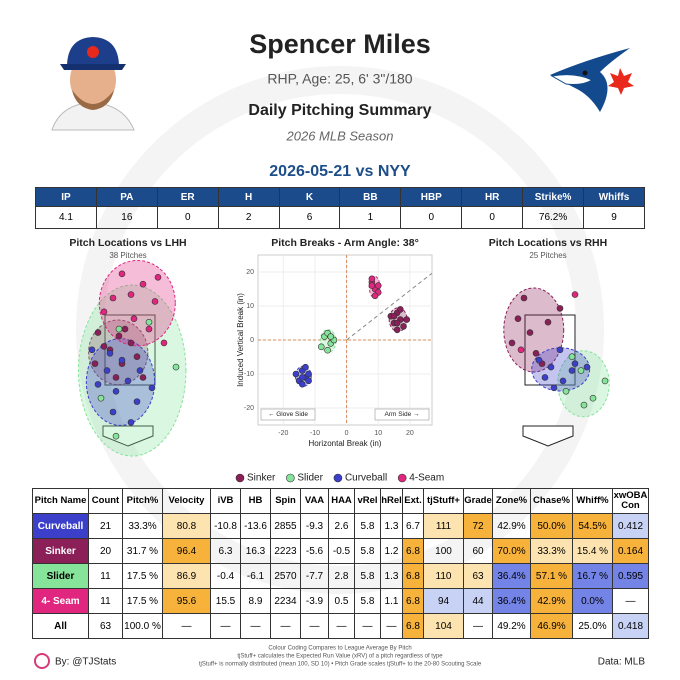 Image resolution: width=680 pixels, height=680 pixels. I want to click on cell: 0.164, so click(630, 551).